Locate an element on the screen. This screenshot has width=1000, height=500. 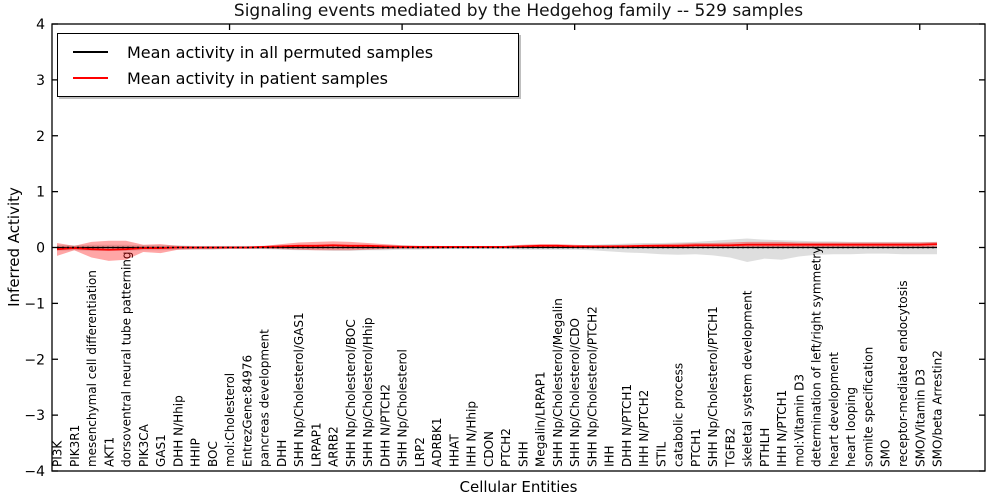
x-tick-label: DHH is located at coordinates (282, 453).